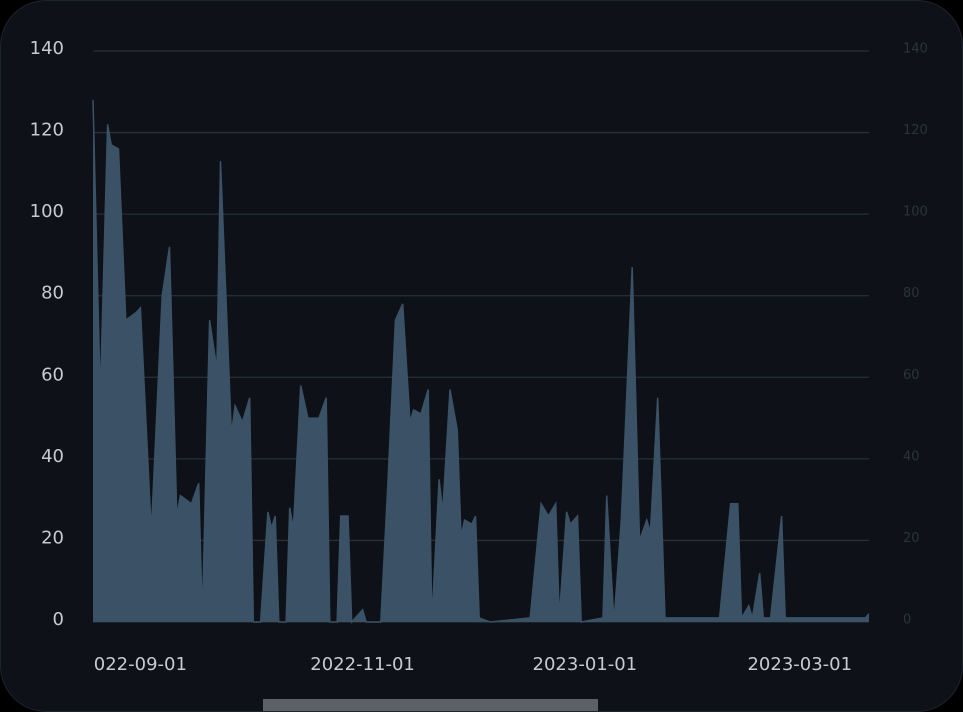 The width and height of the screenshot is (963, 712). I want to click on y-tick-label: 60, so click(52, 374).